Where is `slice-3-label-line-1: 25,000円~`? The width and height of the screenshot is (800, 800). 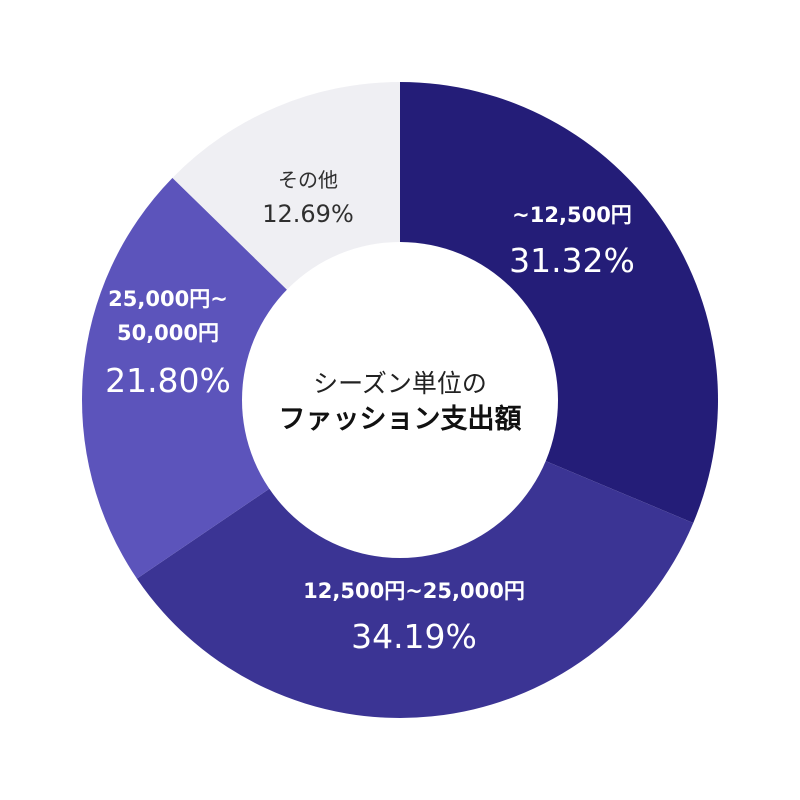
slice-3-label-line-1: 25,000円~ is located at coordinates (168, 299).